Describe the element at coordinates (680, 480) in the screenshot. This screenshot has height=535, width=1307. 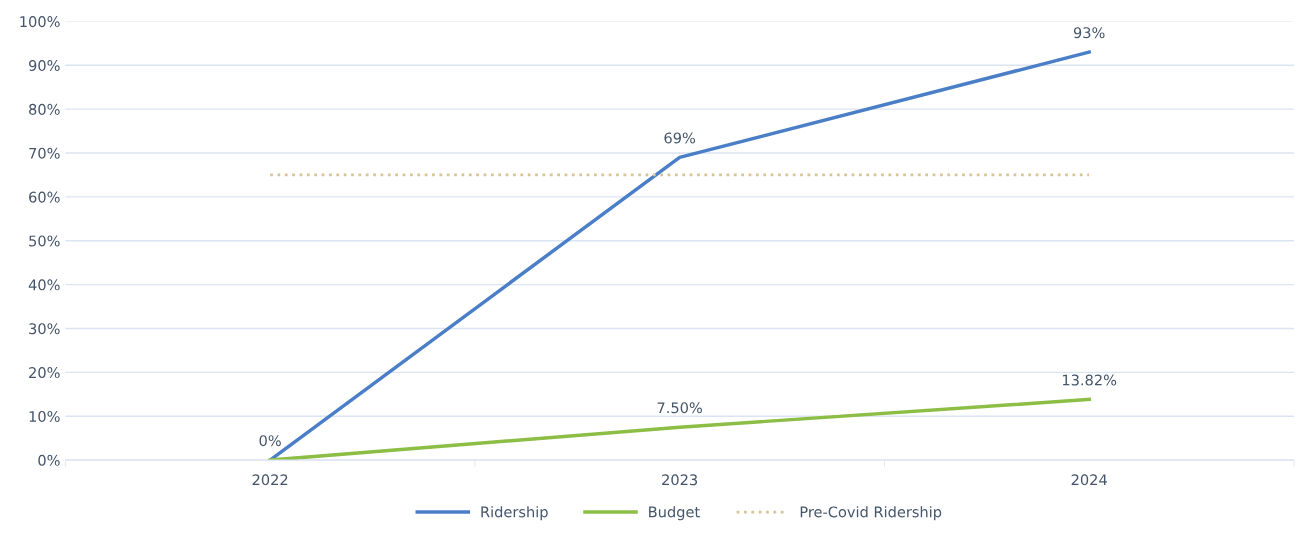
I see `x-tick-label: 2023` at that location.